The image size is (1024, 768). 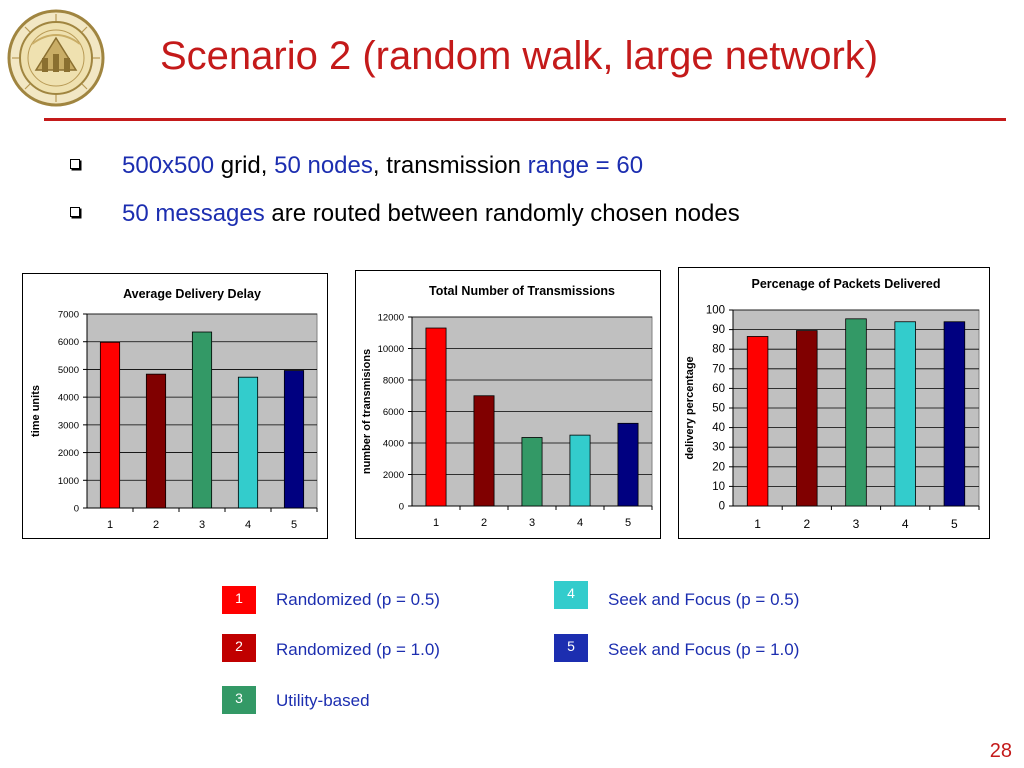 What do you see at coordinates (68, 315) in the screenshot?
I see `chart1-ytick-label: 7000` at bounding box center [68, 315].